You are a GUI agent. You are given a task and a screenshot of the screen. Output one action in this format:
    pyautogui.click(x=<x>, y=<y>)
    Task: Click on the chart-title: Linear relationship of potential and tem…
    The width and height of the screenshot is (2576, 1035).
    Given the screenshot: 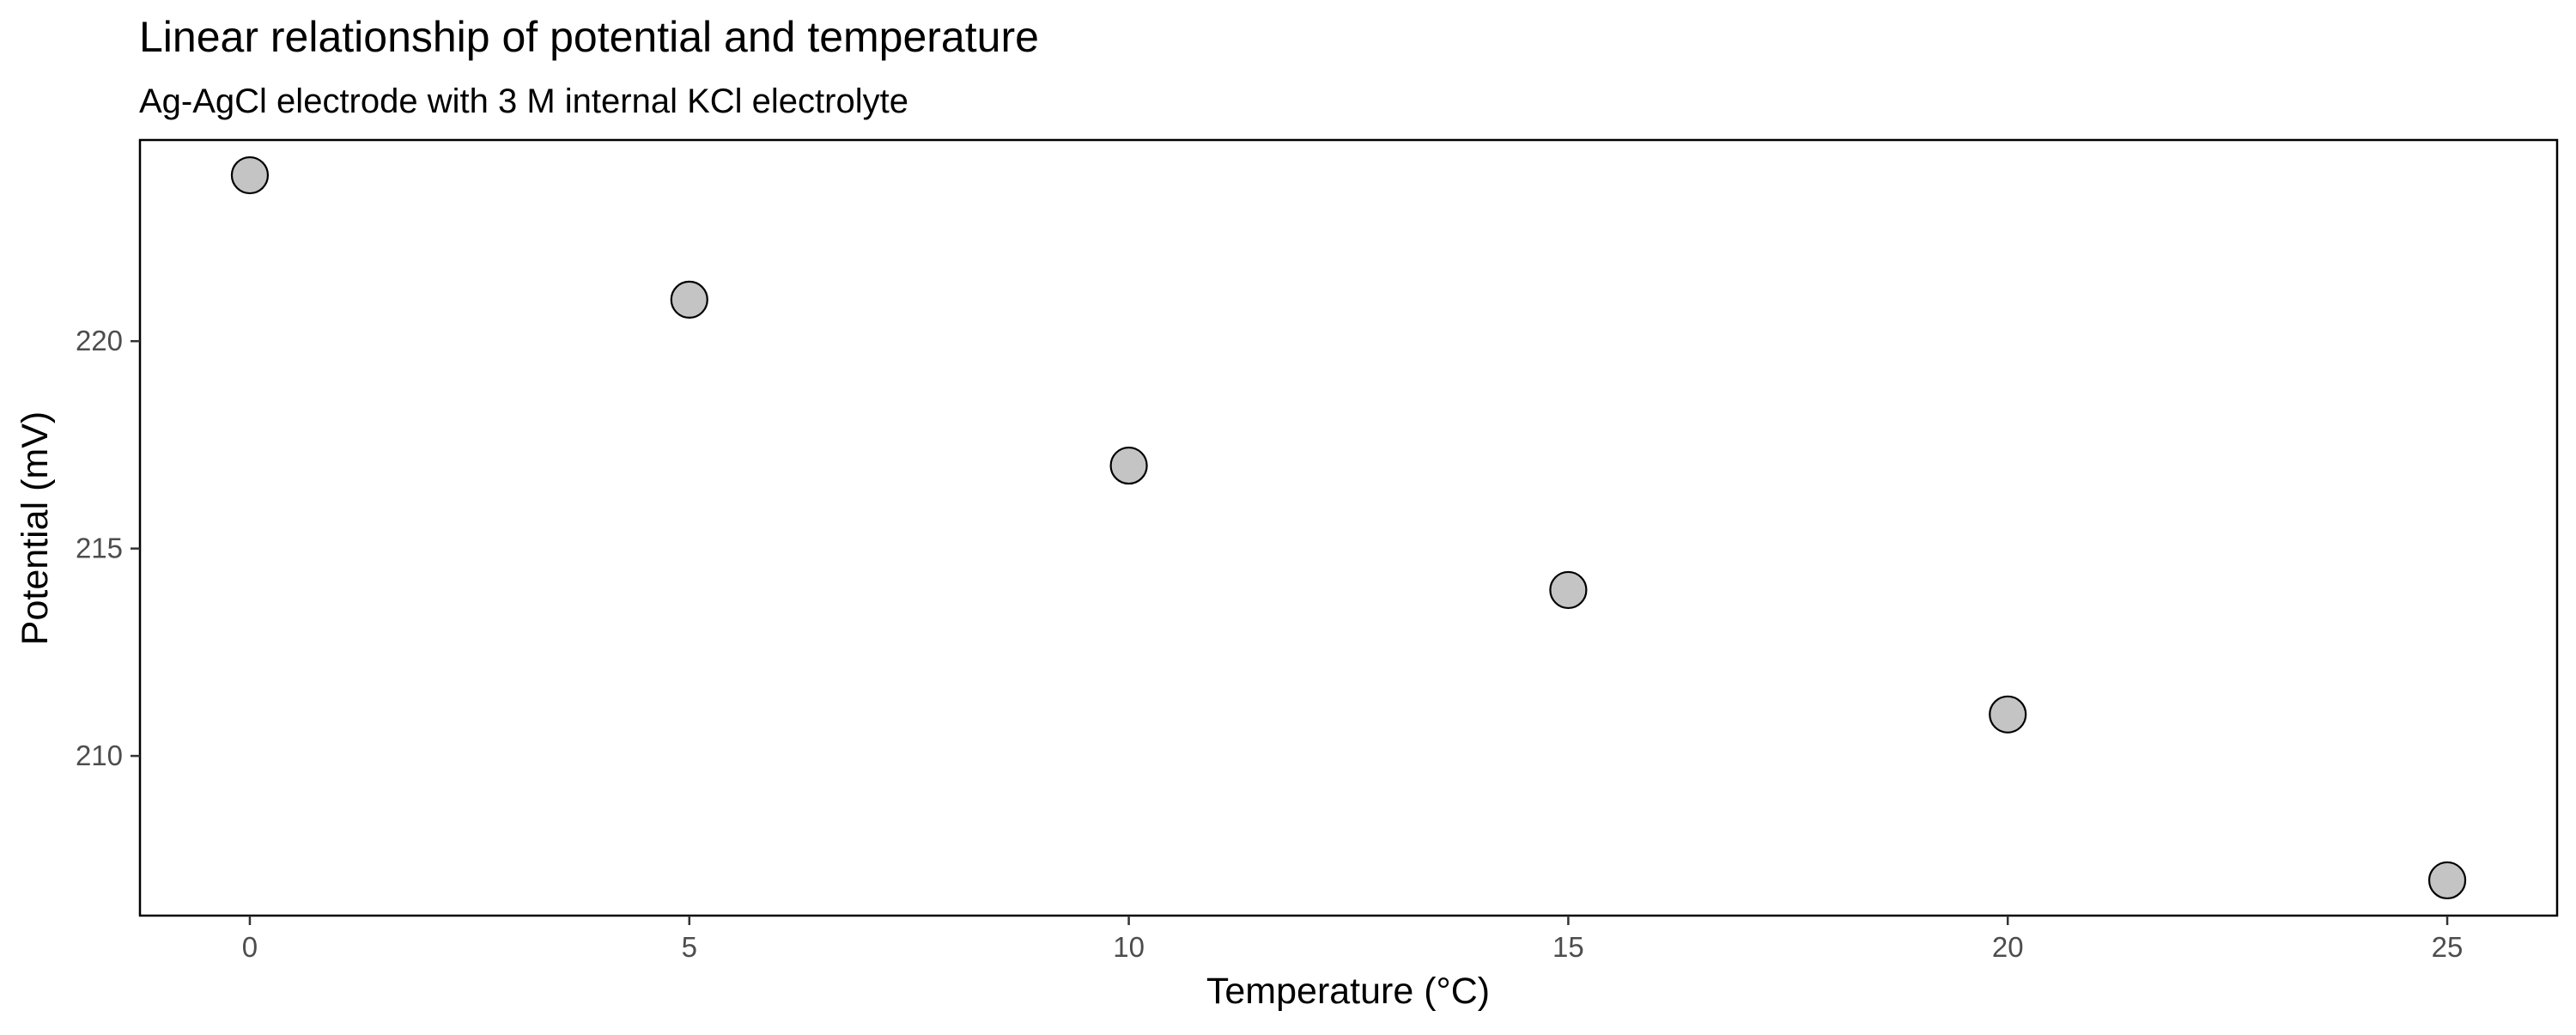 What is the action you would take?
    pyautogui.click(x=589, y=37)
    